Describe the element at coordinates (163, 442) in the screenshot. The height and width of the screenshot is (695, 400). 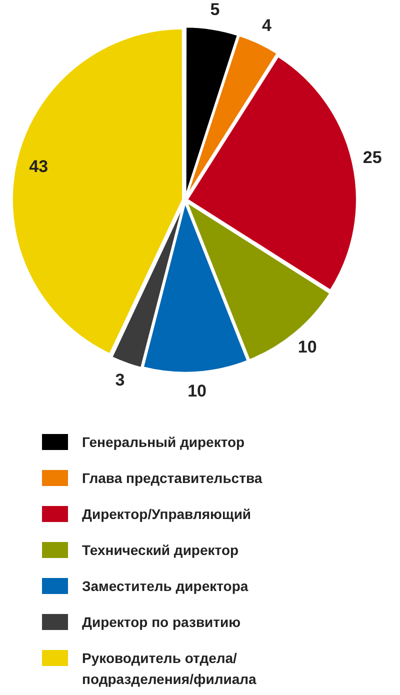
I see `legend-label: Генеральный директор` at that location.